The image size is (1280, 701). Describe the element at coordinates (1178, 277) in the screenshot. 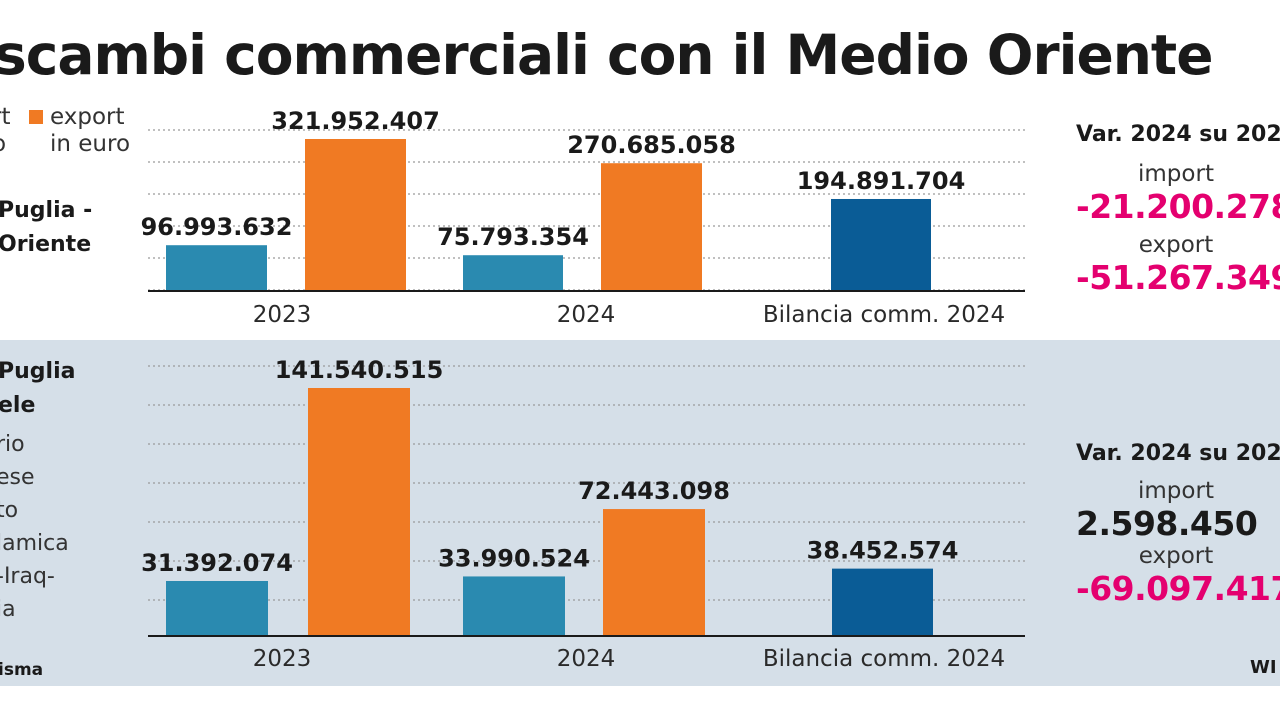

I see `variation-top-export-value: -51.267.349` at that location.